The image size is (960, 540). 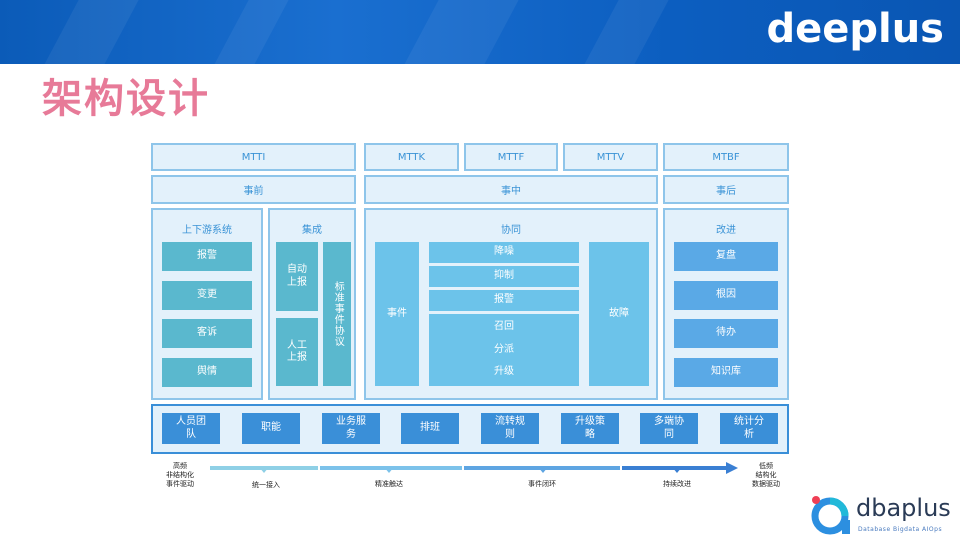 What do you see at coordinates (830, 515) in the screenshot?
I see `dbaplus-logo-mark-icon` at bounding box center [830, 515].